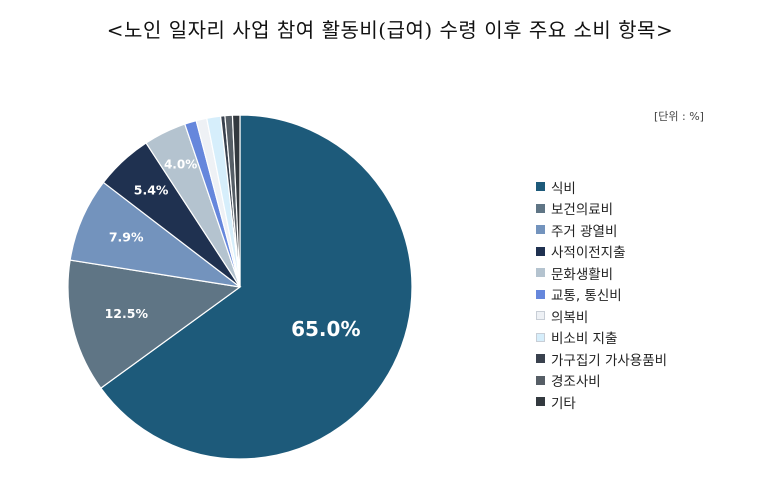 The image size is (780, 482). I want to click on legend-item: 주거 광열비, so click(601, 230).